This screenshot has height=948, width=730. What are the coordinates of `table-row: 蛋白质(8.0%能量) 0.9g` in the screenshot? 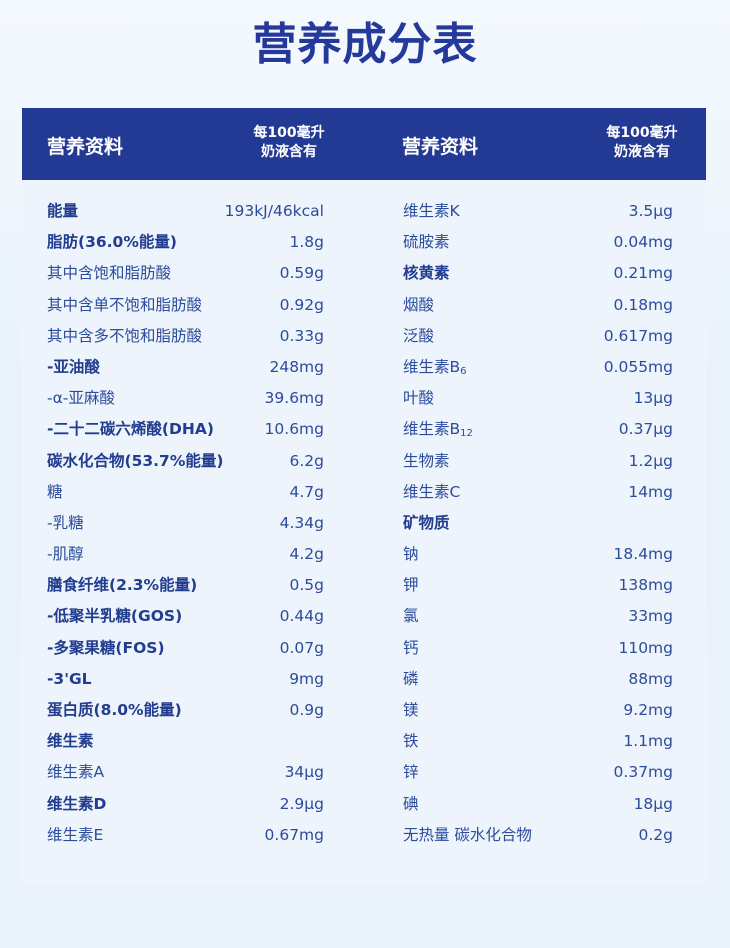 It's located at (185, 710).